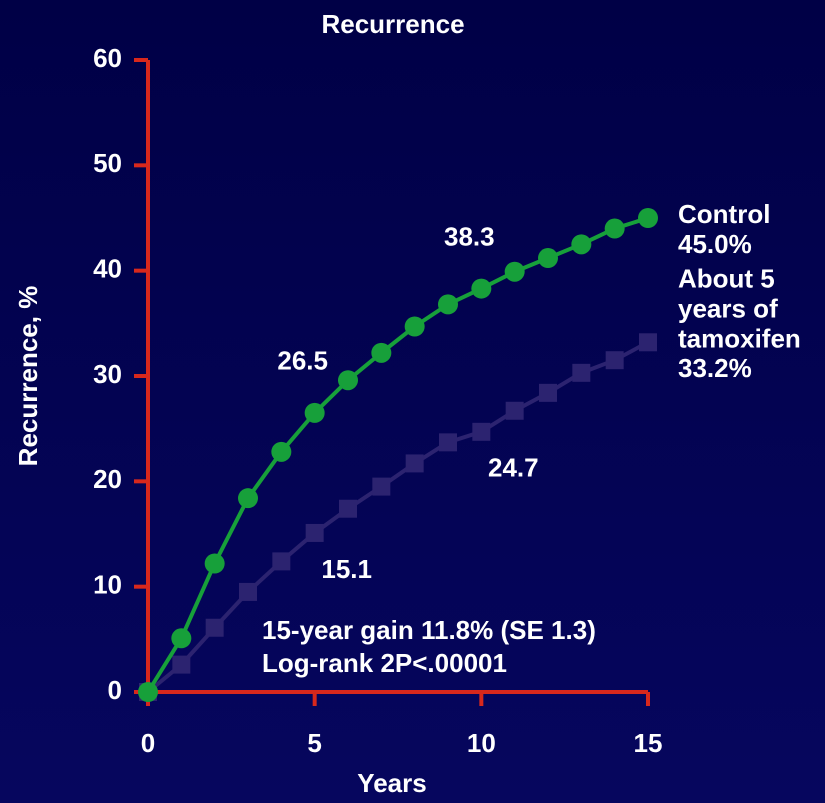 The image size is (825, 803). What do you see at coordinates (107, 269) in the screenshot?
I see `y-tick-label: 40` at bounding box center [107, 269].